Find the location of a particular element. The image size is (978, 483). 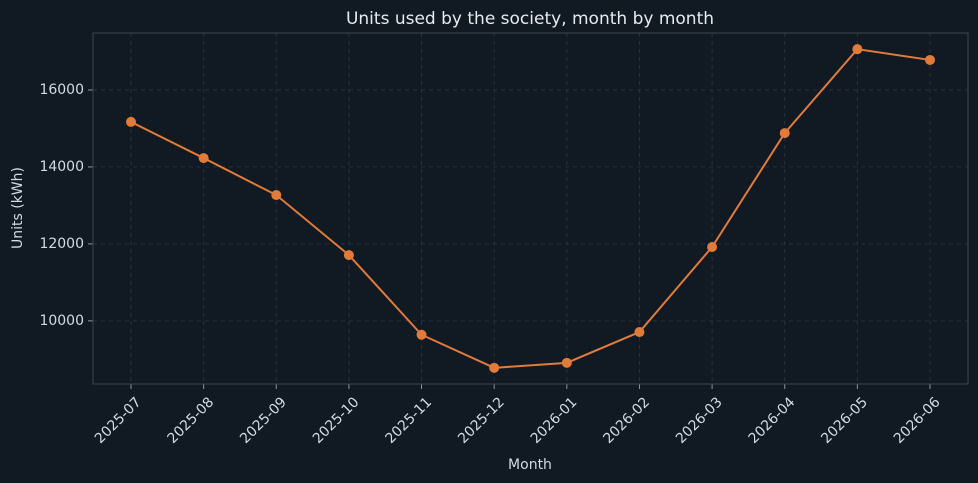

y-tick-label: 14000 is located at coordinates (61, 167).